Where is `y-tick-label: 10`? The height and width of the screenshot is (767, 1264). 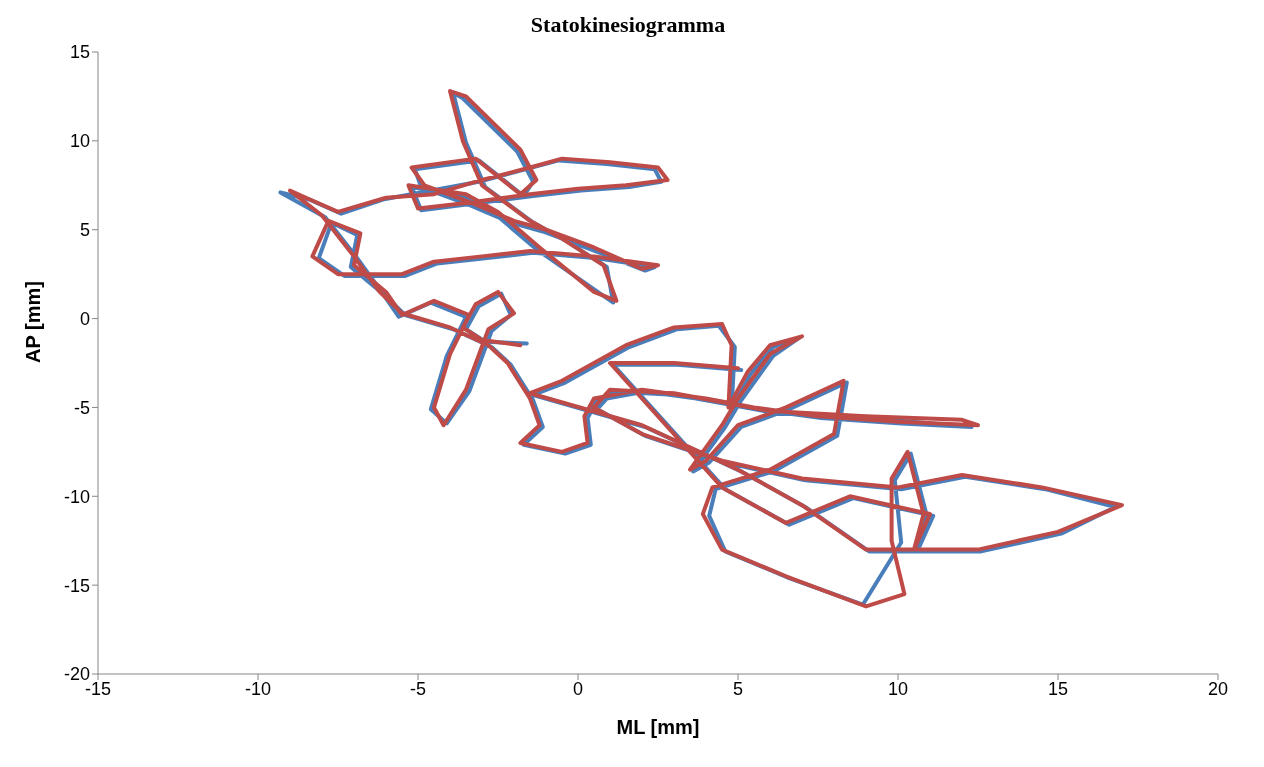
y-tick-label: 10 is located at coordinates (79, 141).